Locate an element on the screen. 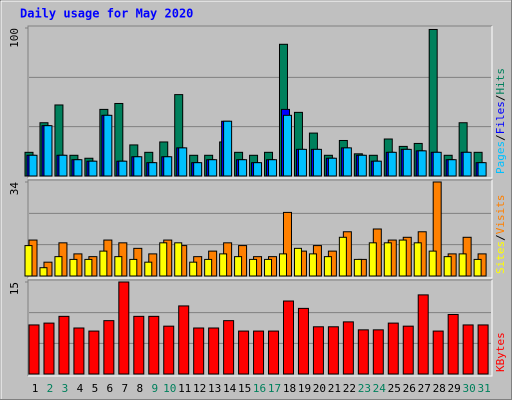 The height and width of the screenshot is (400, 512). legend: Pages/Files/Hits is located at coordinates (500, 121).